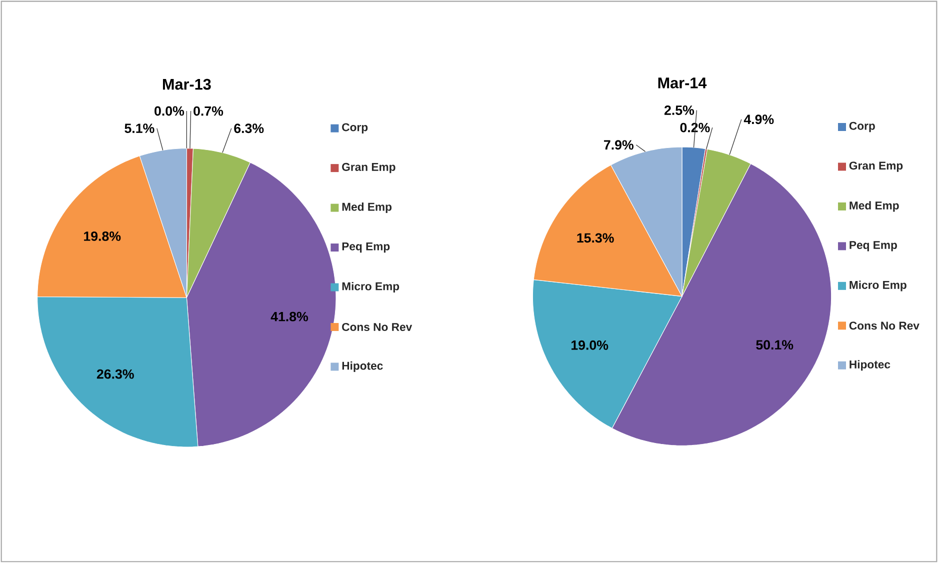  Describe the element at coordinates (590, 345) in the screenshot. I see `data-label: 19.0%` at that location.